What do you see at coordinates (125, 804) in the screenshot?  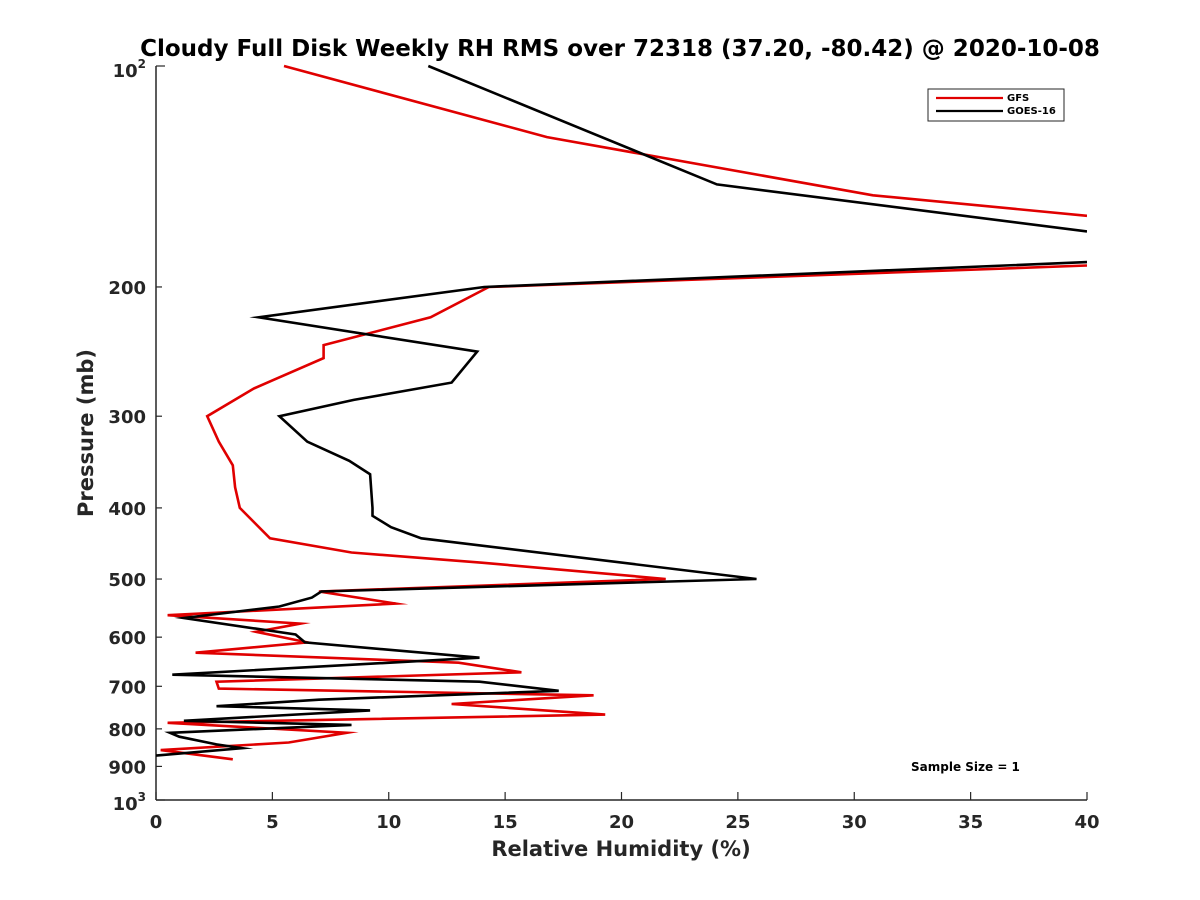 I see `y-bottom-base: 10` at bounding box center [125, 804].